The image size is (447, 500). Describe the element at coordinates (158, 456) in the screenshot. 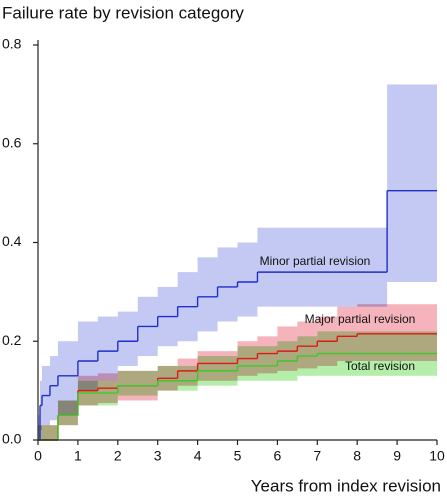

I see `x-tick-label: 3` at that location.